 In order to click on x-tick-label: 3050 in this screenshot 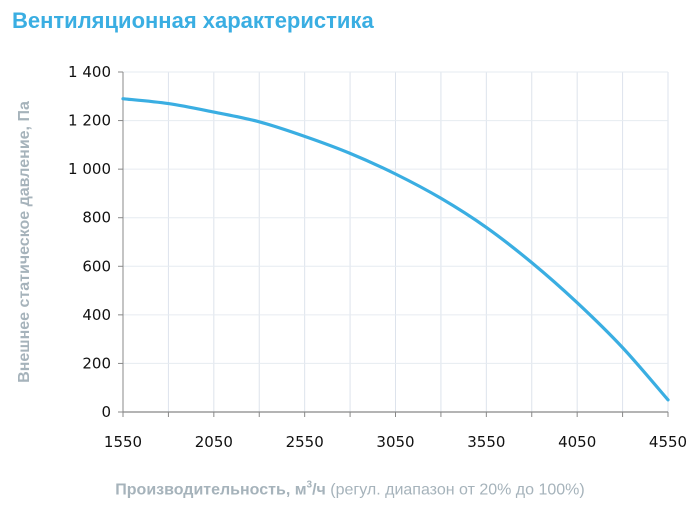, I will do `click(395, 442)`.